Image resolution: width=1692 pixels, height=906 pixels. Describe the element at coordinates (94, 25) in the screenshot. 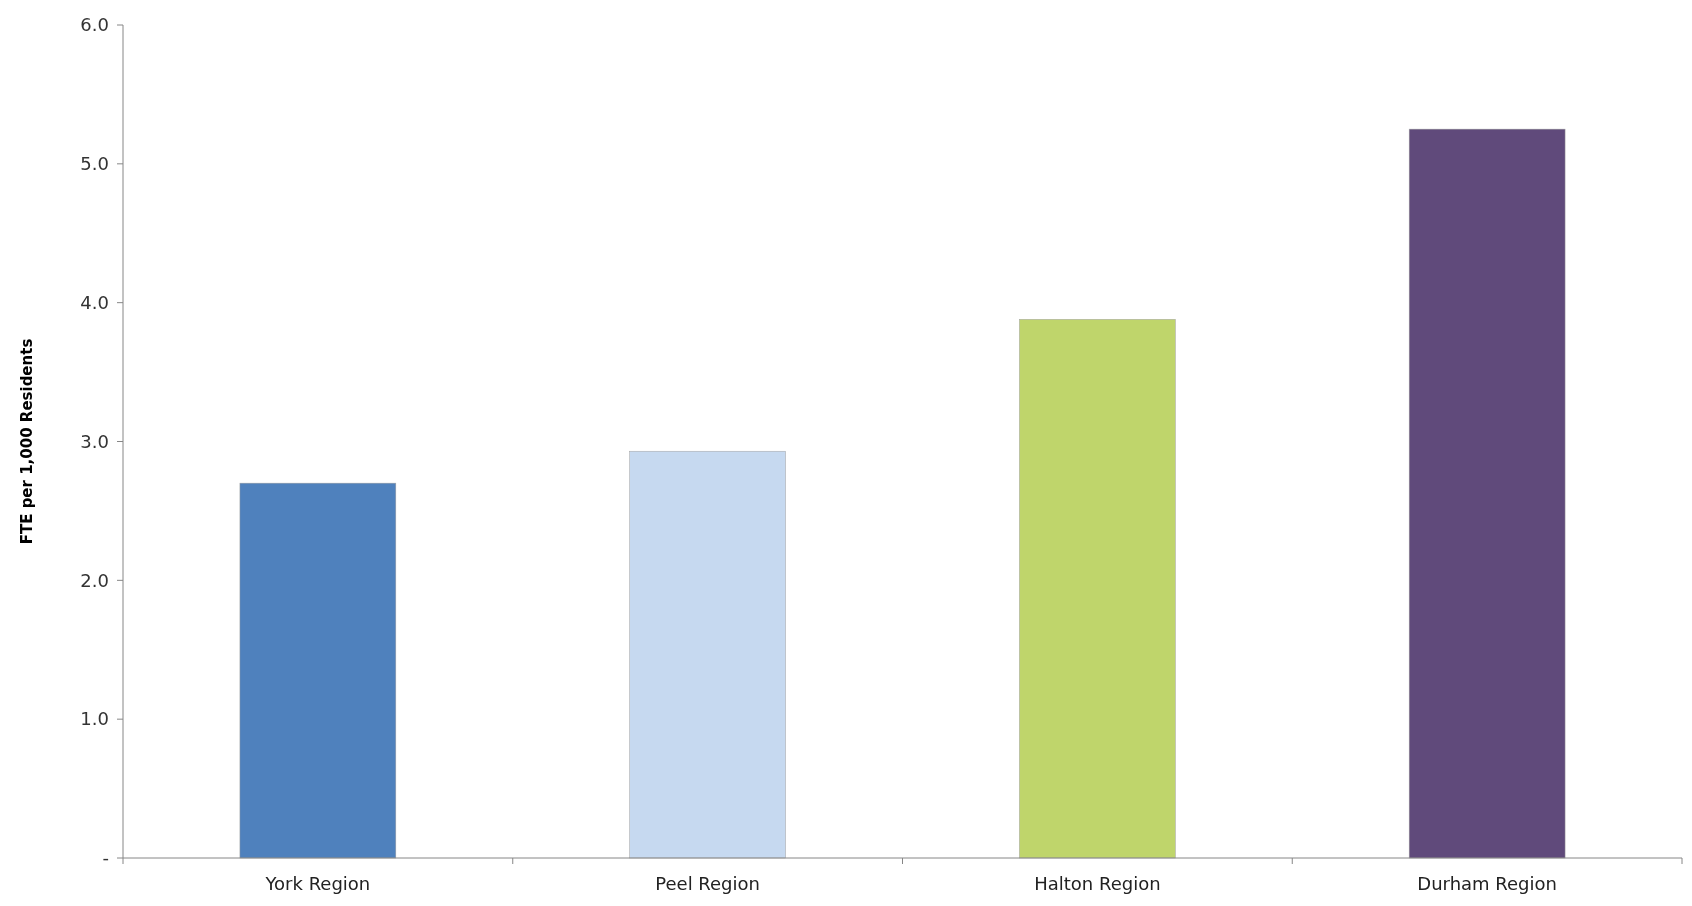

I see `y-tick-label: 6.0` at that location.